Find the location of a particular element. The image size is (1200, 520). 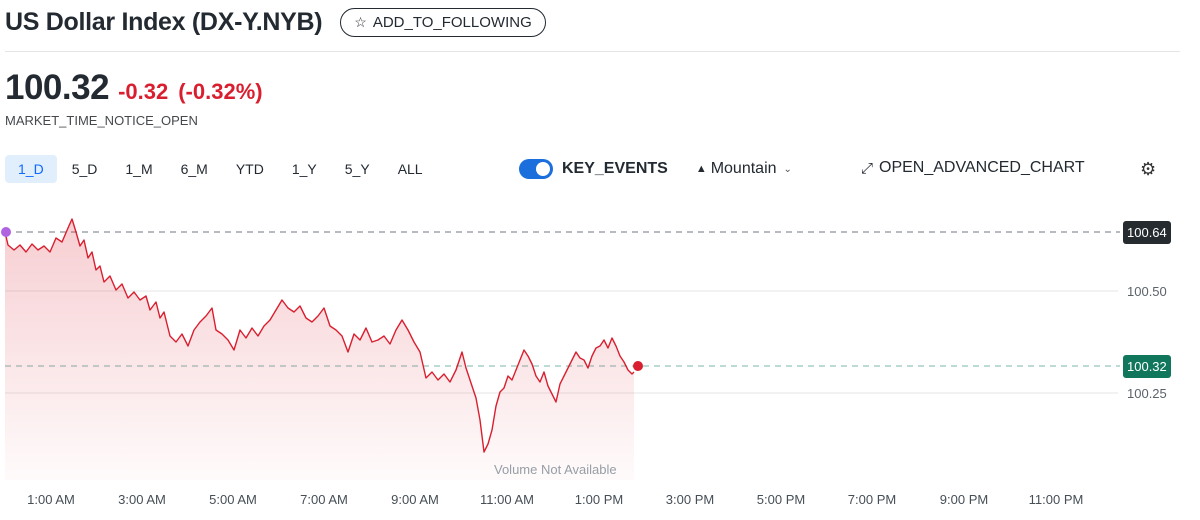

x-tick: 11:00 PM is located at coordinates (1056, 499).